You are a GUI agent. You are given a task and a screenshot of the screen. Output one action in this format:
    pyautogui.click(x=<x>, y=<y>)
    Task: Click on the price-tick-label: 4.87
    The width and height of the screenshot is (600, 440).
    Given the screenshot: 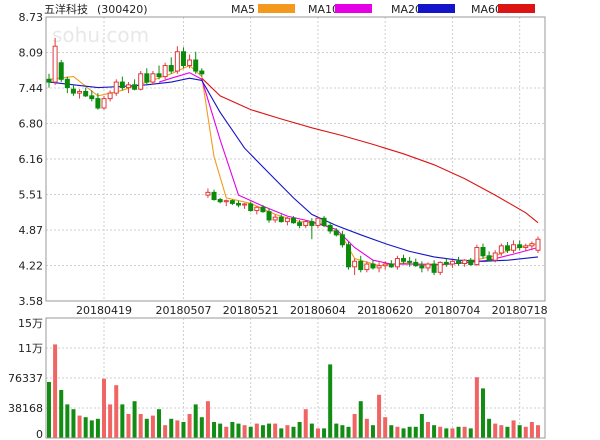 What is the action you would take?
    pyautogui.click(x=31, y=230)
    